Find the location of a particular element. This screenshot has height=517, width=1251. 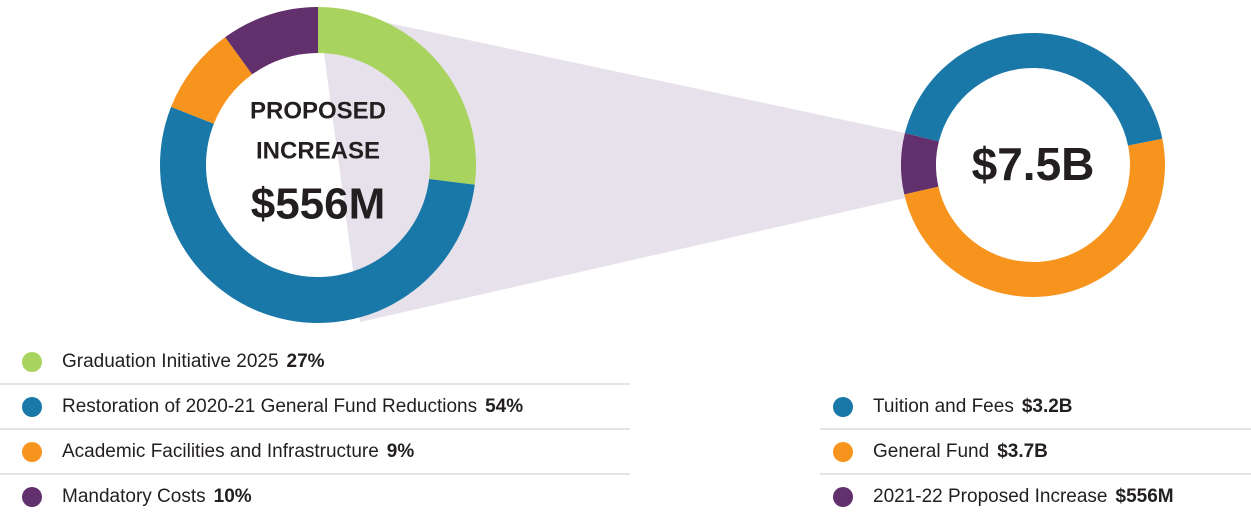

legend-name: General Fund is located at coordinates (931, 451).